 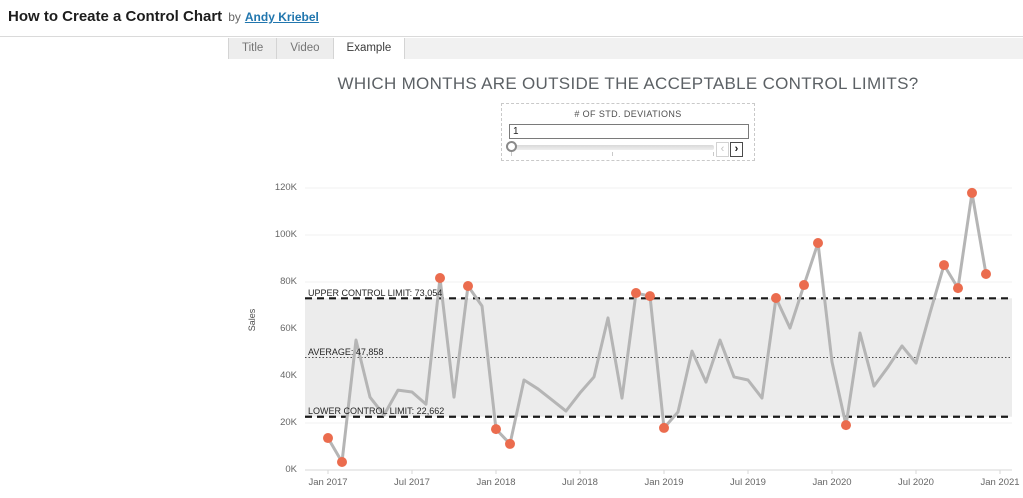 I want to click on tab-example-label: Example, so click(x=369, y=48).